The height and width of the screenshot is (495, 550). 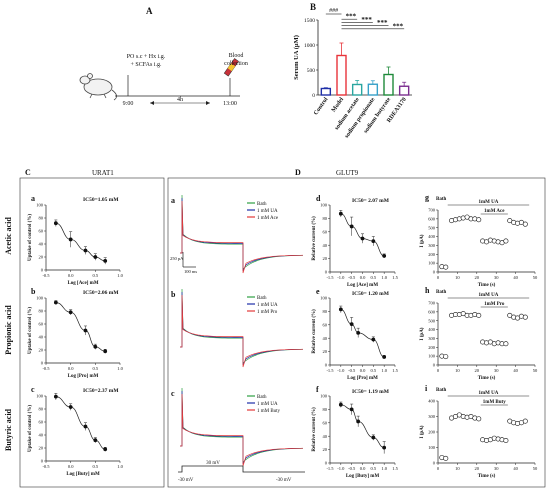 What do you see at coordinates (267, 312) in the screenshot?
I see `legend-label: 1 mM Pro` at bounding box center [267, 312].